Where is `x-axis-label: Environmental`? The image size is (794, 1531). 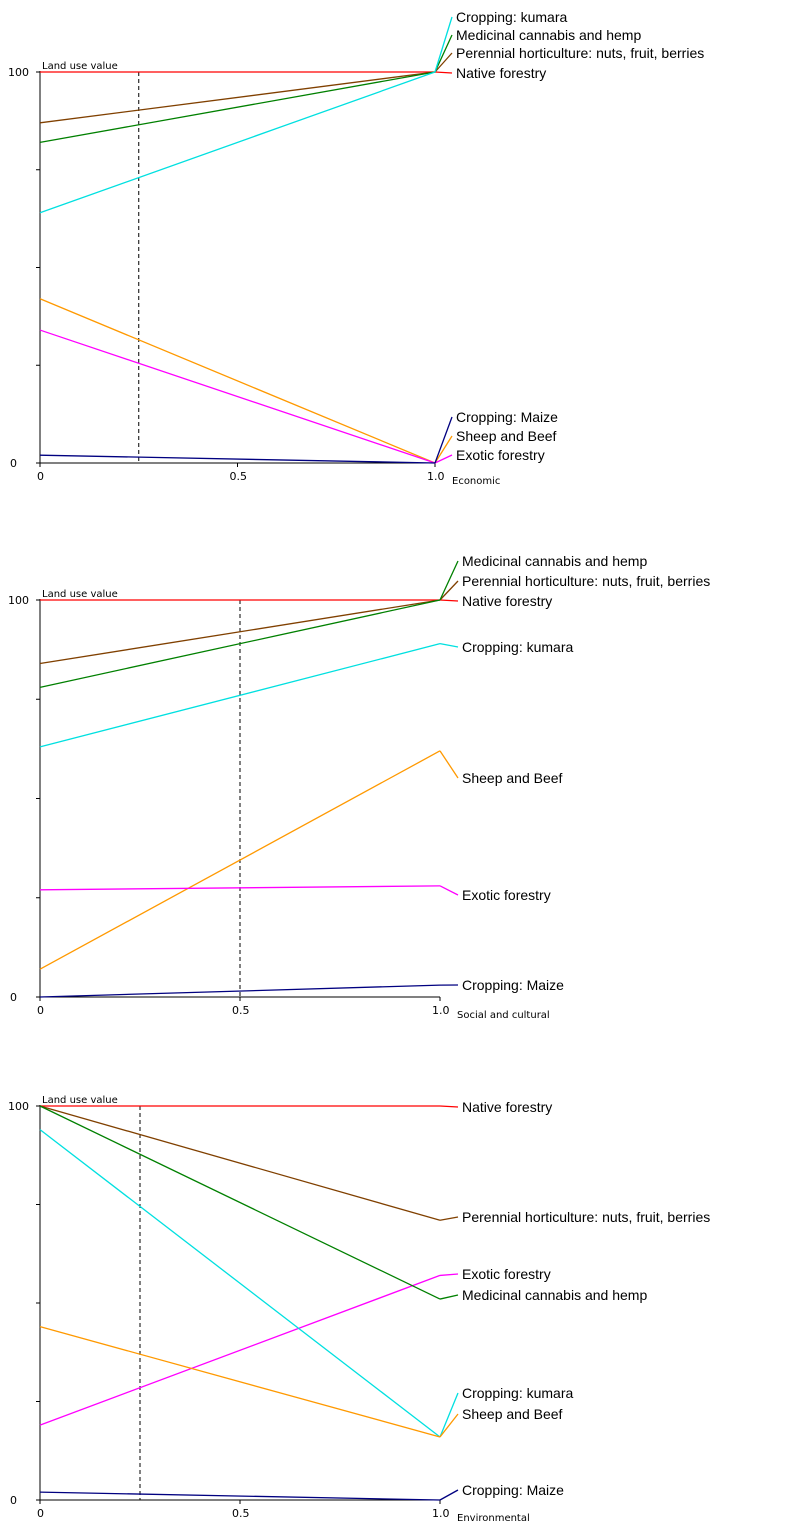 x-axis-label: Environmental is located at coordinates (493, 1518).